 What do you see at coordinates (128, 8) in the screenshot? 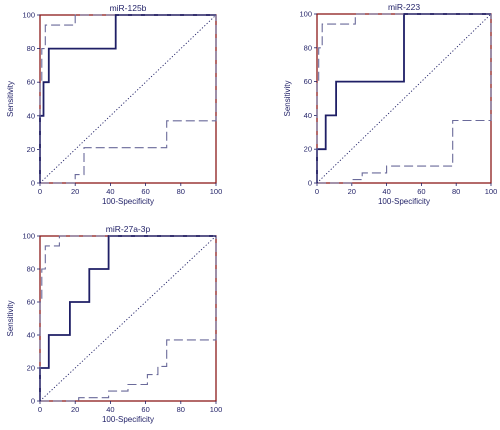
I see `chart-title: miR-125b` at bounding box center [128, 8].